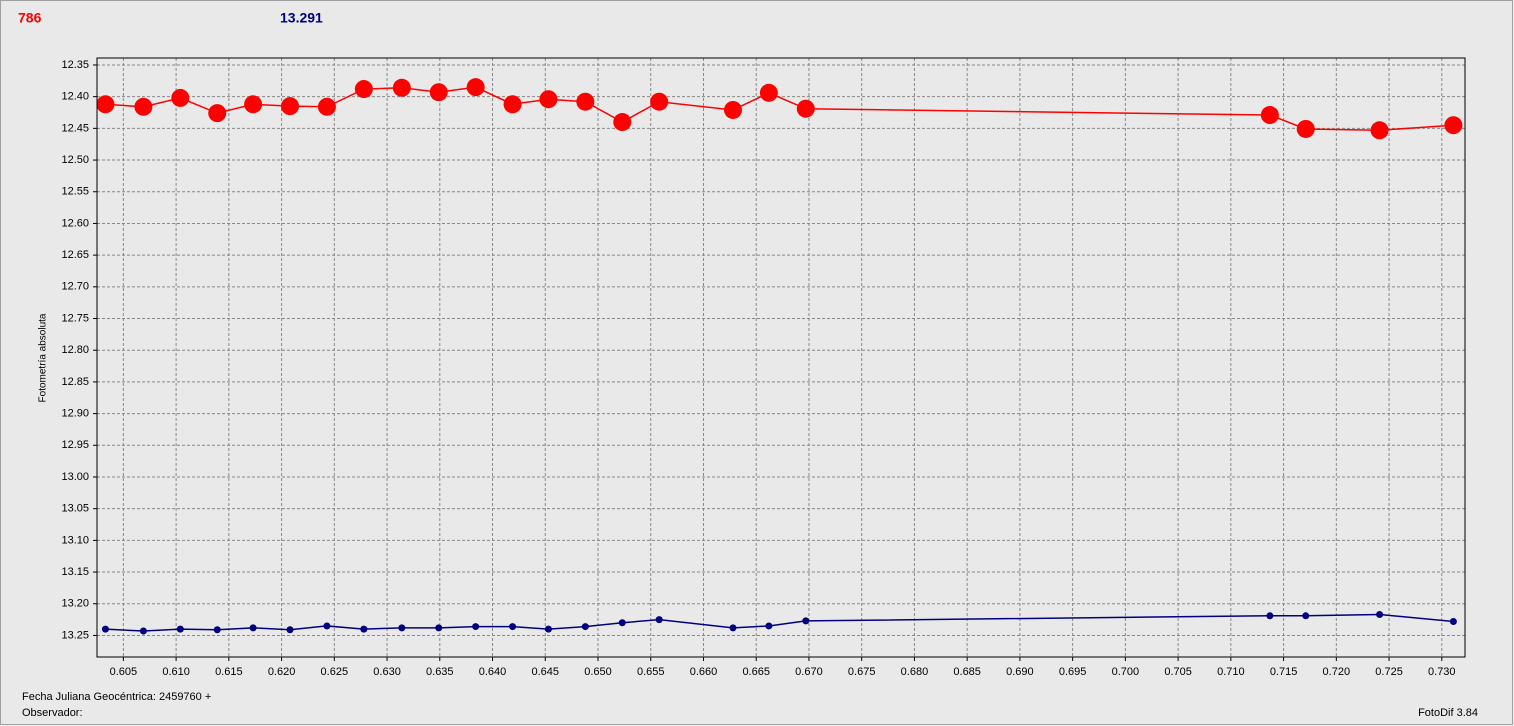 This screenshot has width=1514, height=726. Describe the element at coordinates (75, 192) in the screenshot. I see `y-tick-label: 12.55` at that location.